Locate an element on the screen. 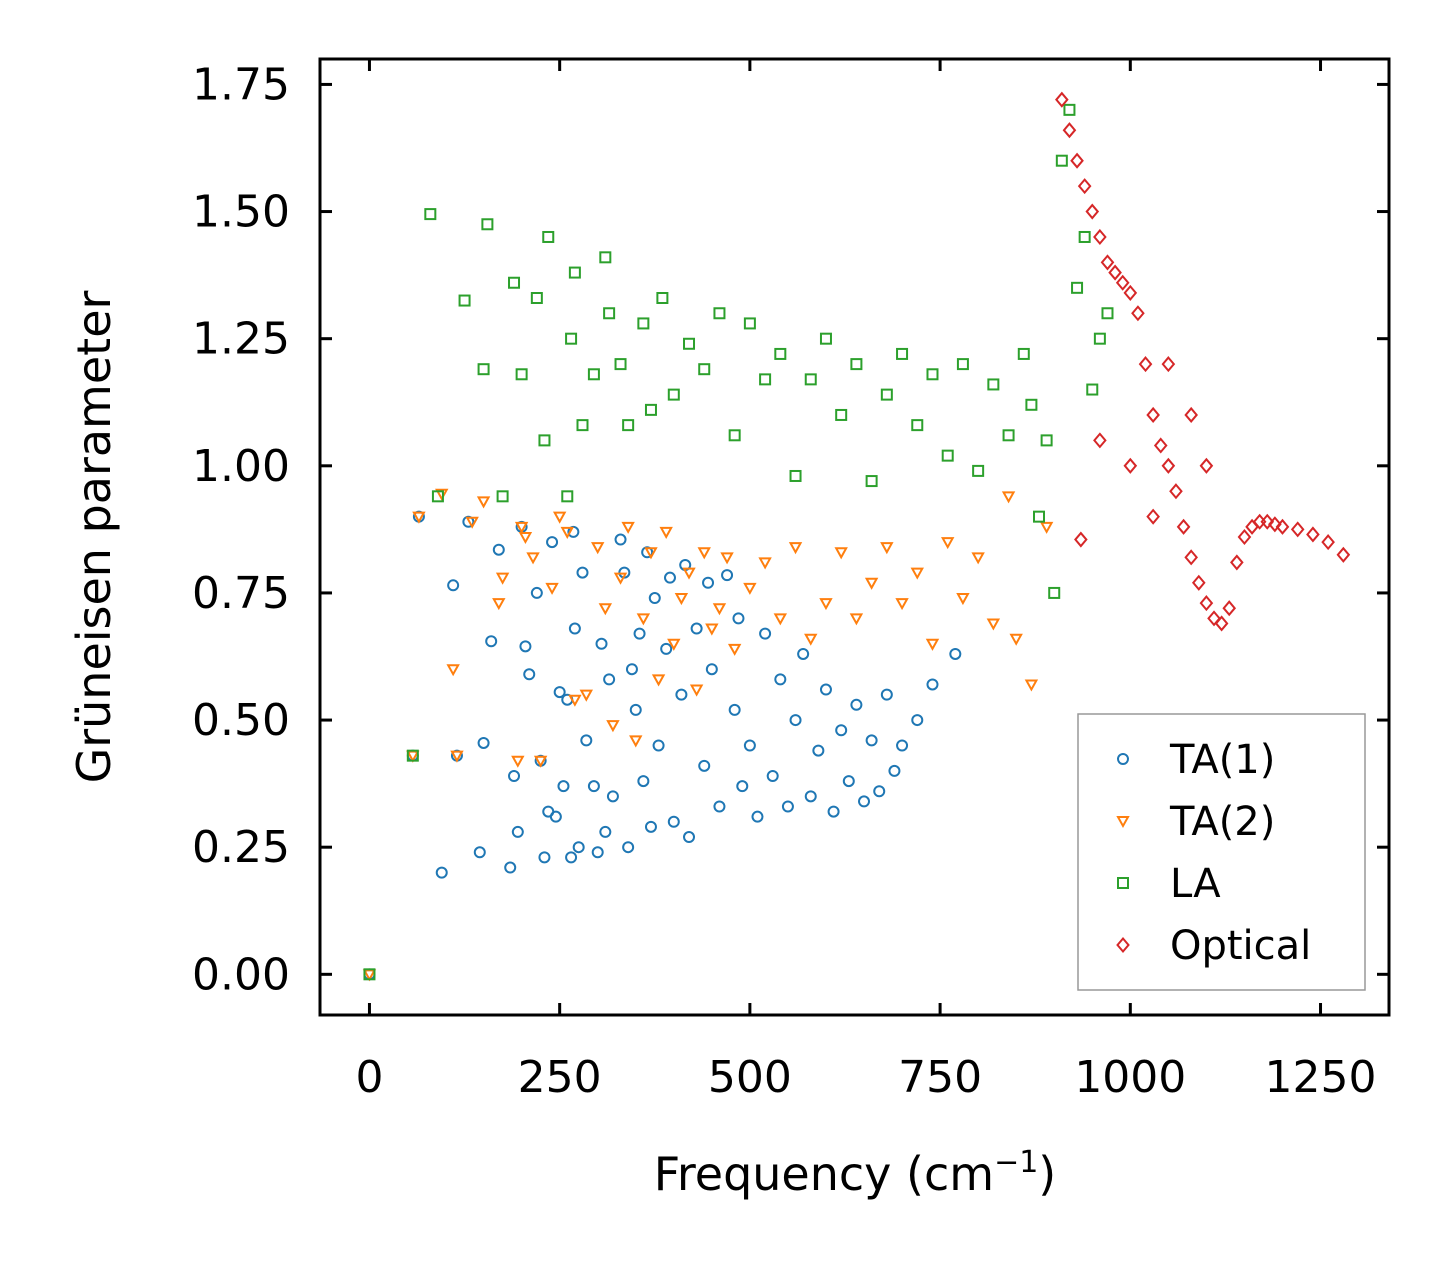 This screenshot has height=1264, width=1454. legend-label: TA(2) is located at coordinates (1222, 822).